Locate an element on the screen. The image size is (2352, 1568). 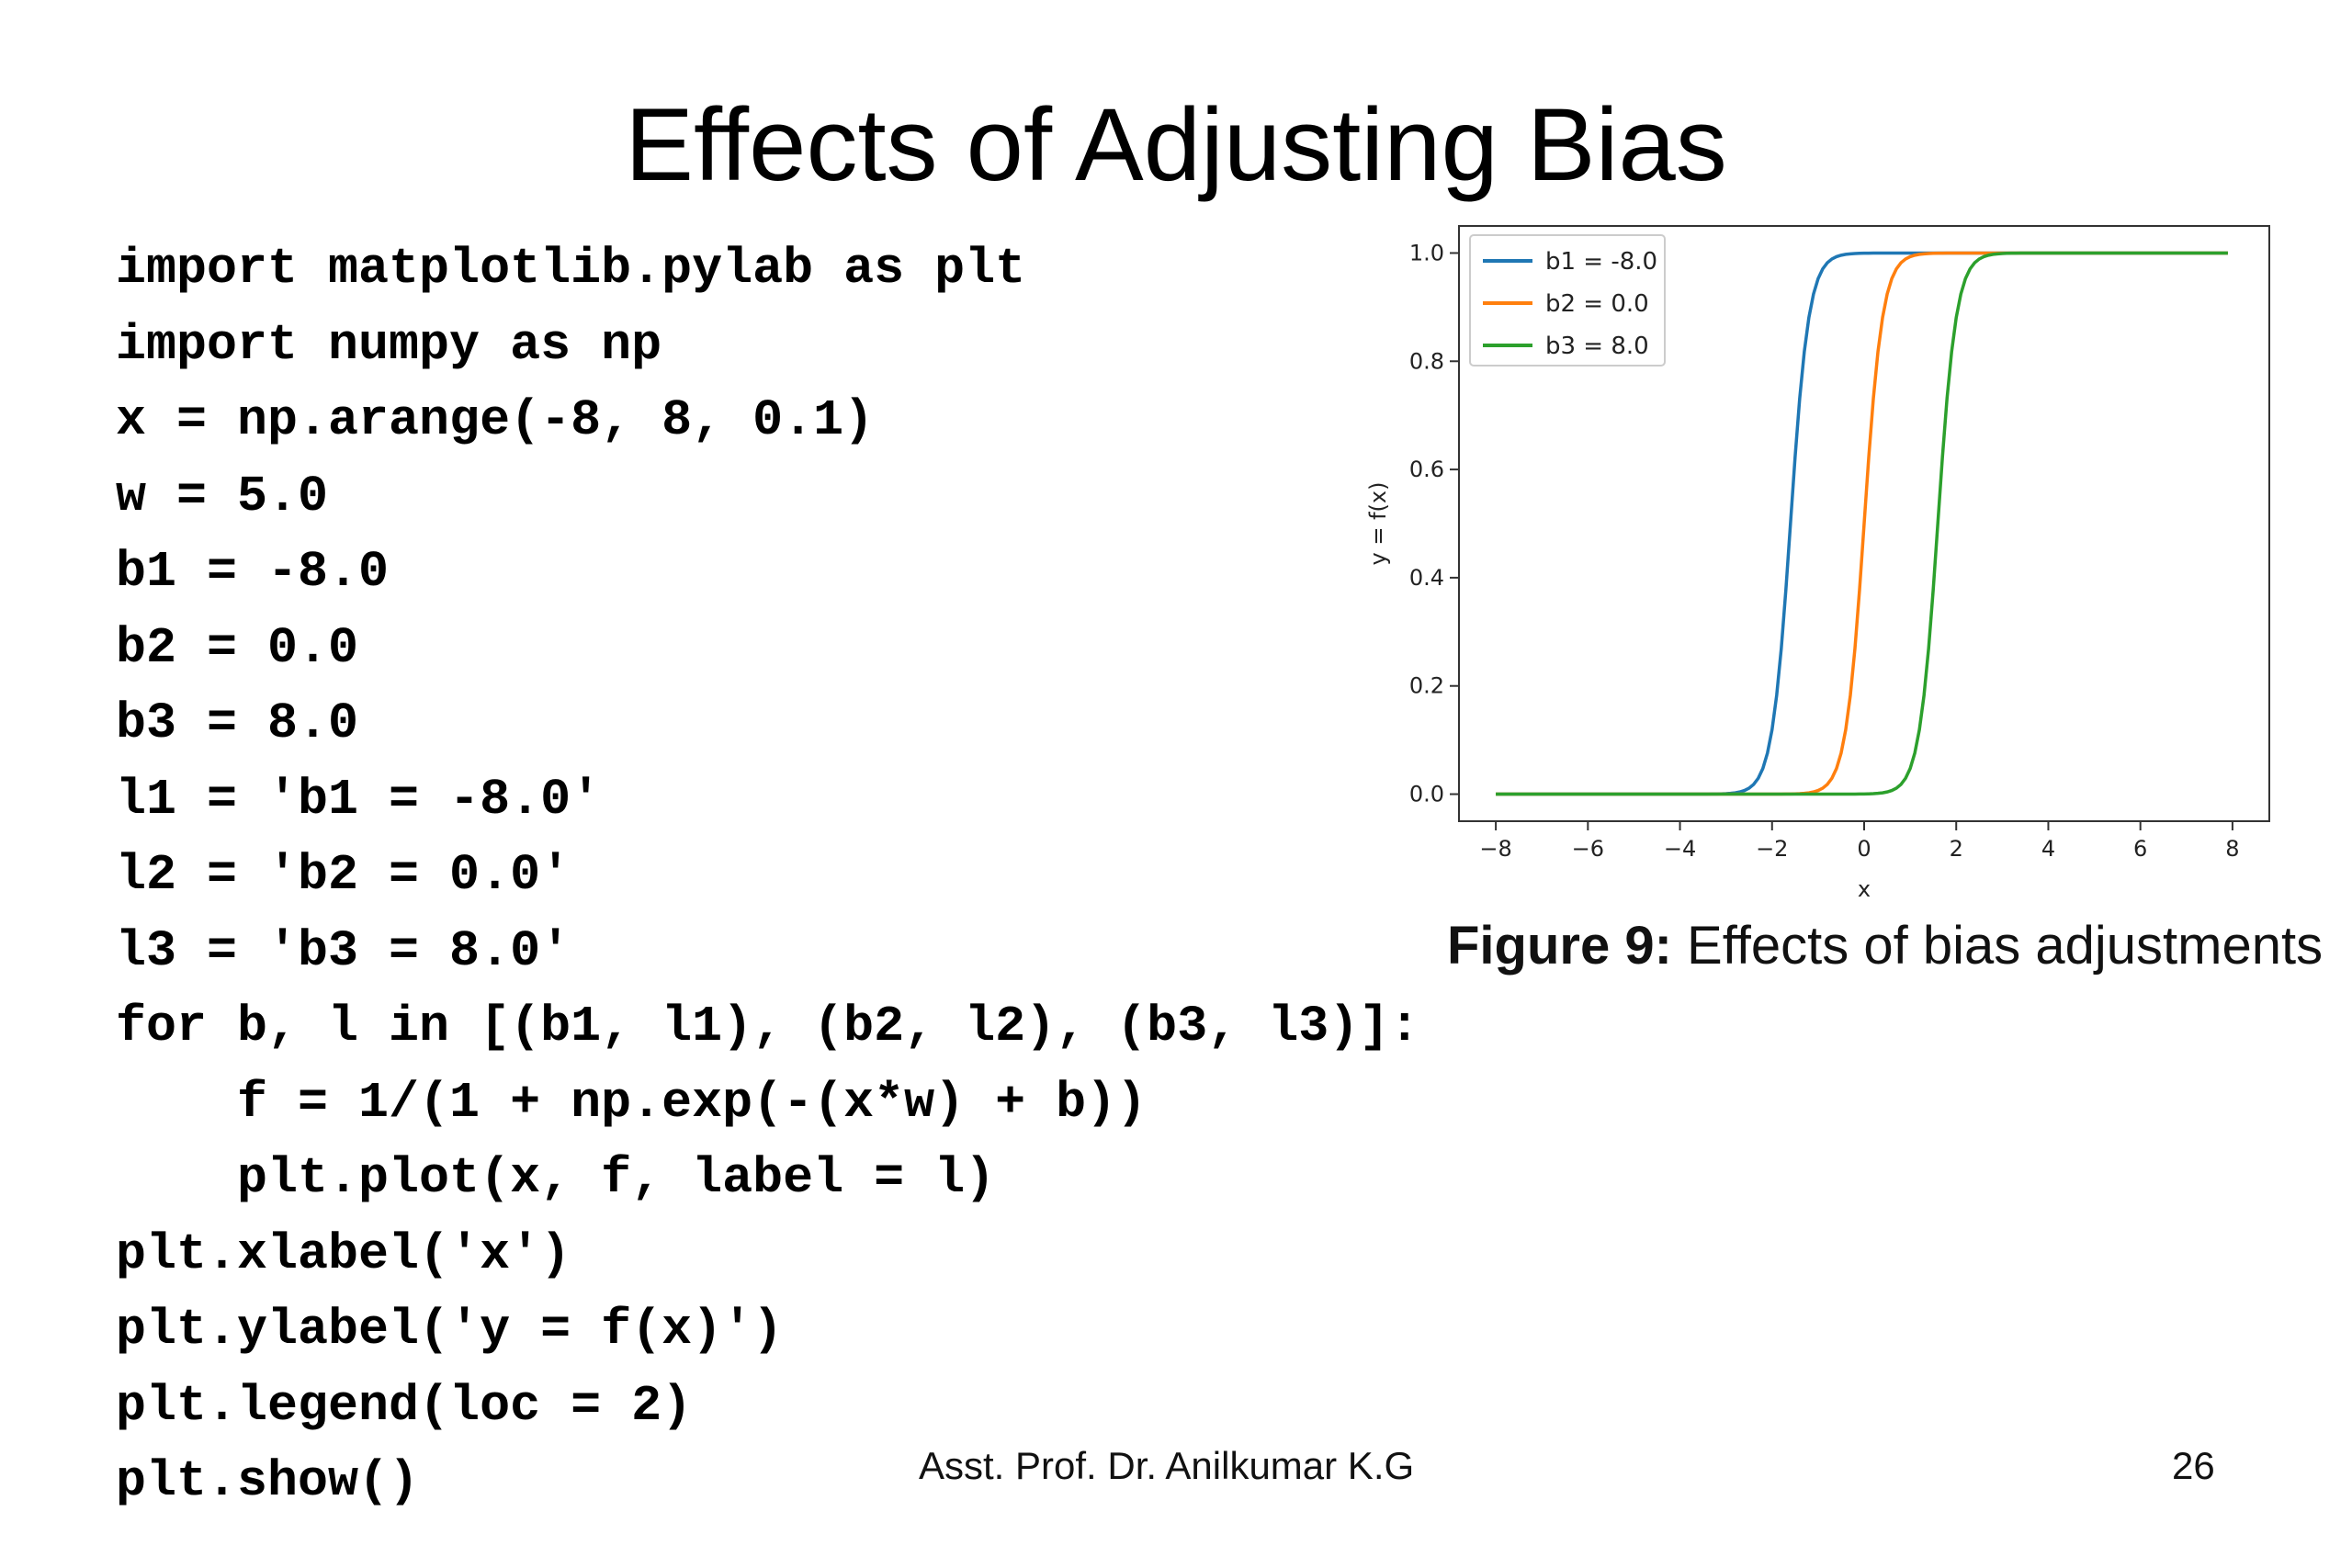
y-tick-label: 0.6 is located at coordinates (1426, 469).